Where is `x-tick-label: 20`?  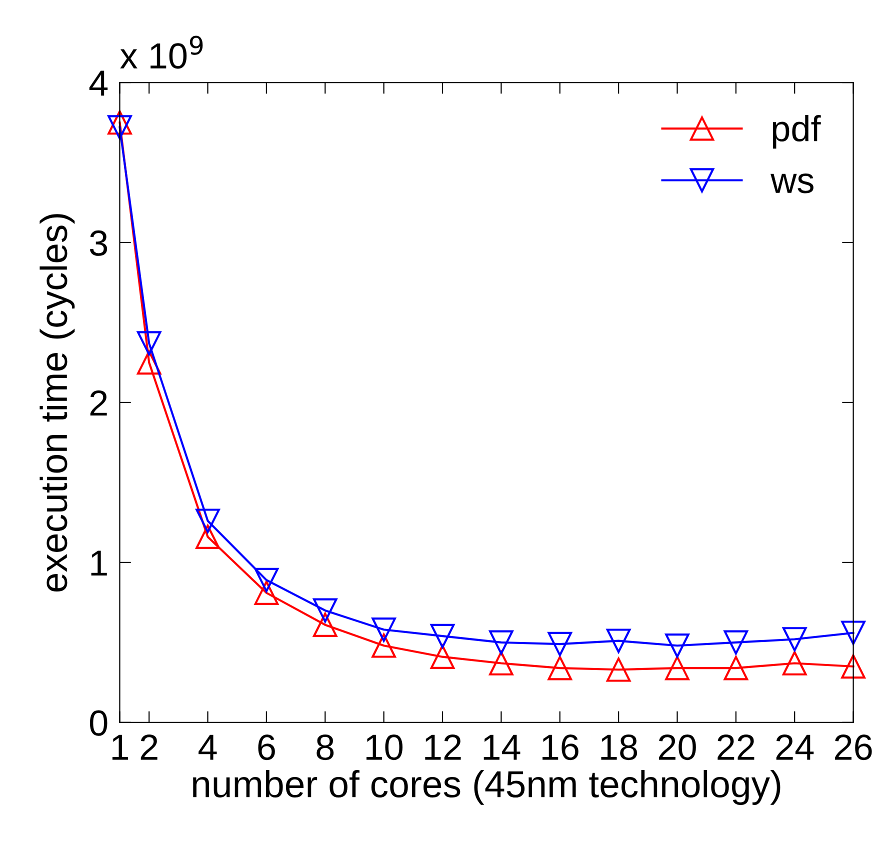
x-tick-label: 20 is located at coordinates (677, 747).